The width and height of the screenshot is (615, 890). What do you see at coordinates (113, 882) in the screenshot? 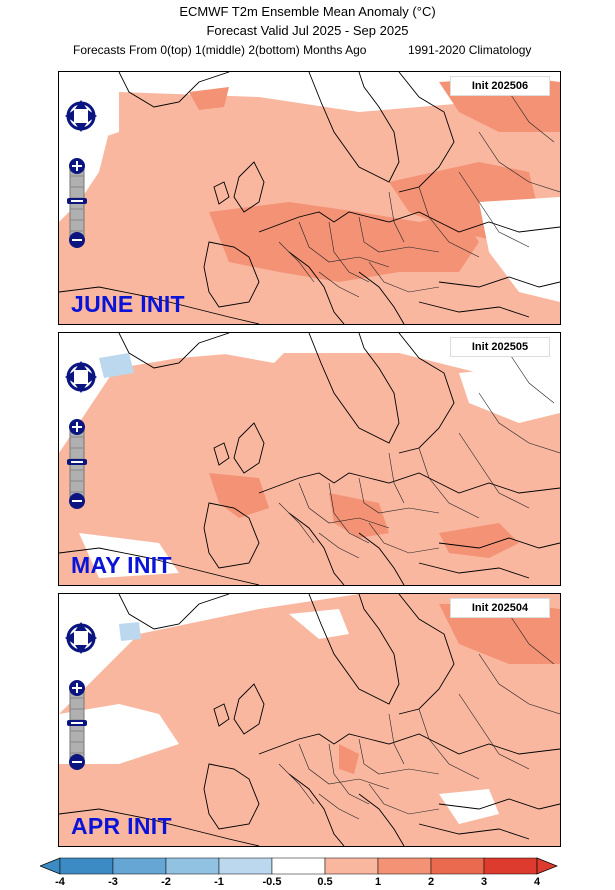
I see `colorbar-tick-label: -3` at bounding box center [113, 882].